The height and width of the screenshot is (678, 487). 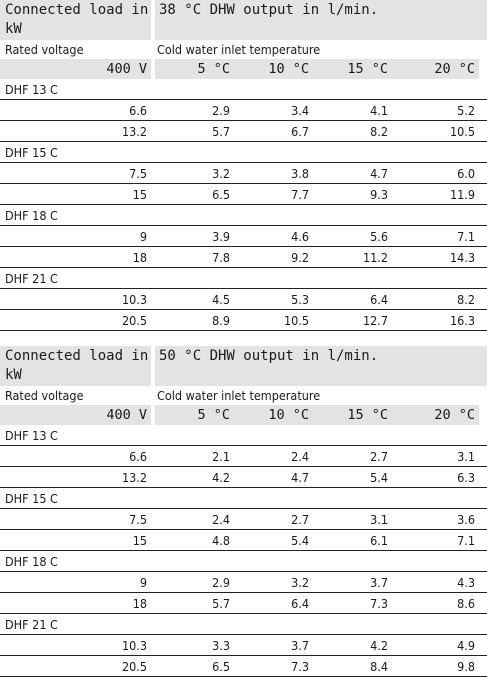 I want to click on output-value-cell: 3.8, so click(x=300, y=173).